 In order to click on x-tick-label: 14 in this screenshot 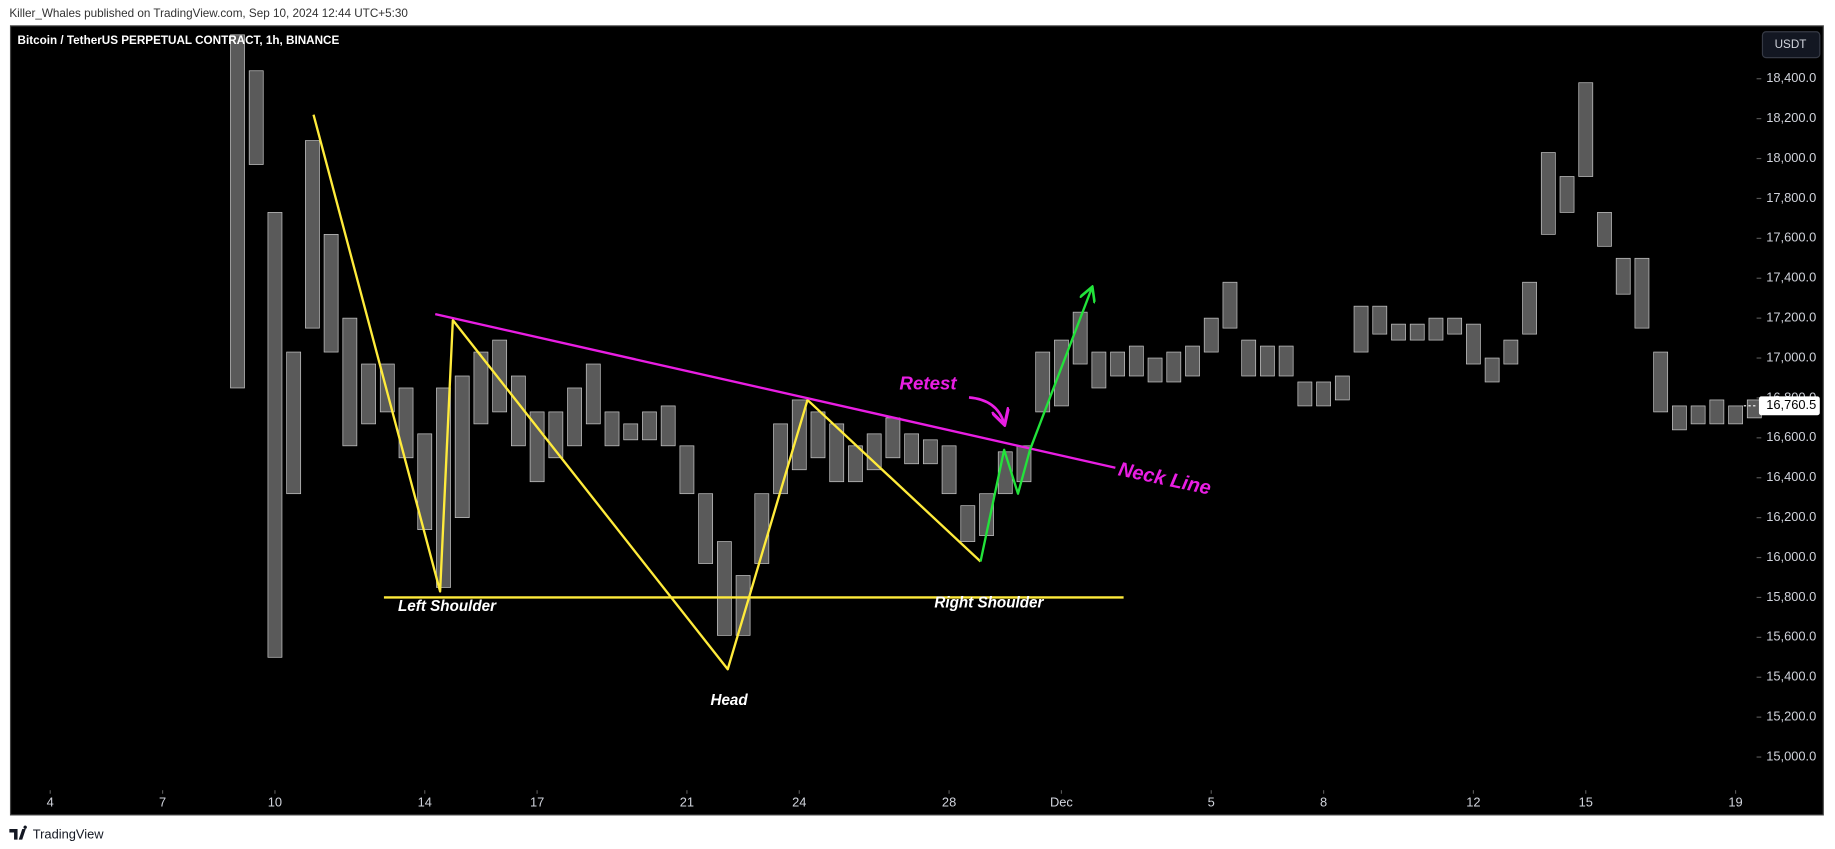, I will do `click(425, 802)`.